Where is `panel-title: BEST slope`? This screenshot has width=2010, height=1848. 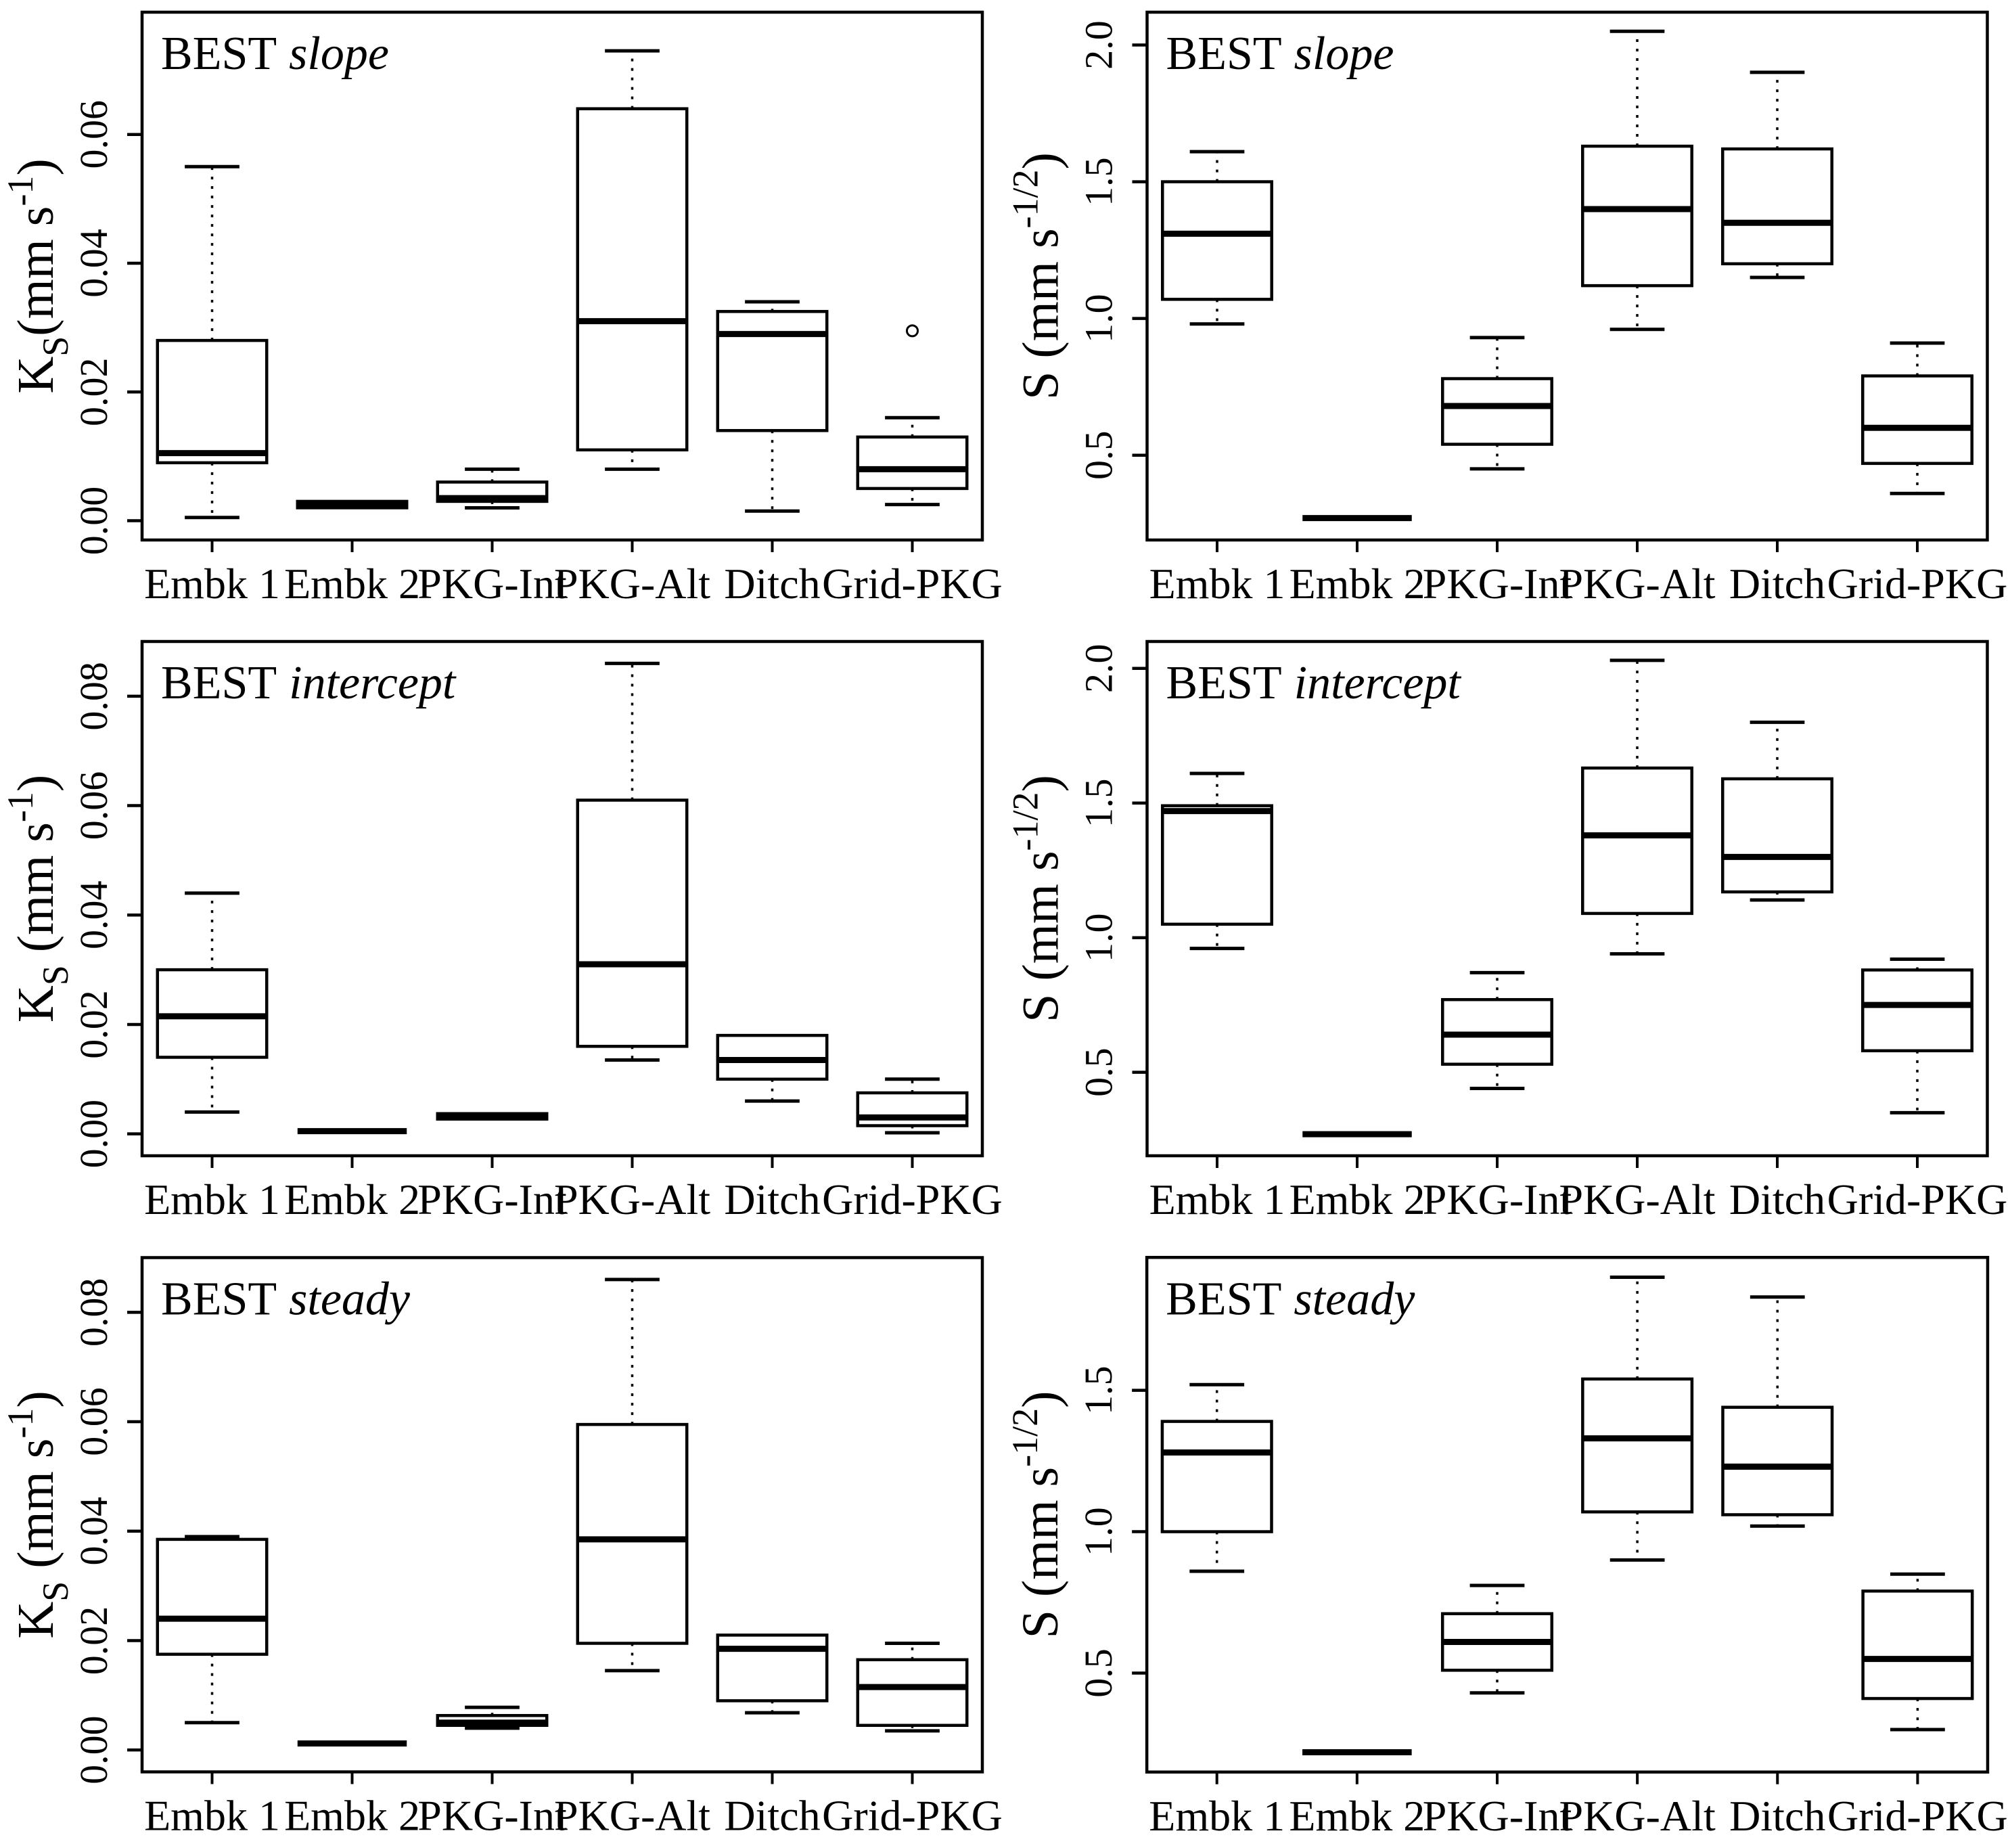 panel-title: BEST slope is located at coordinates (275, 54).